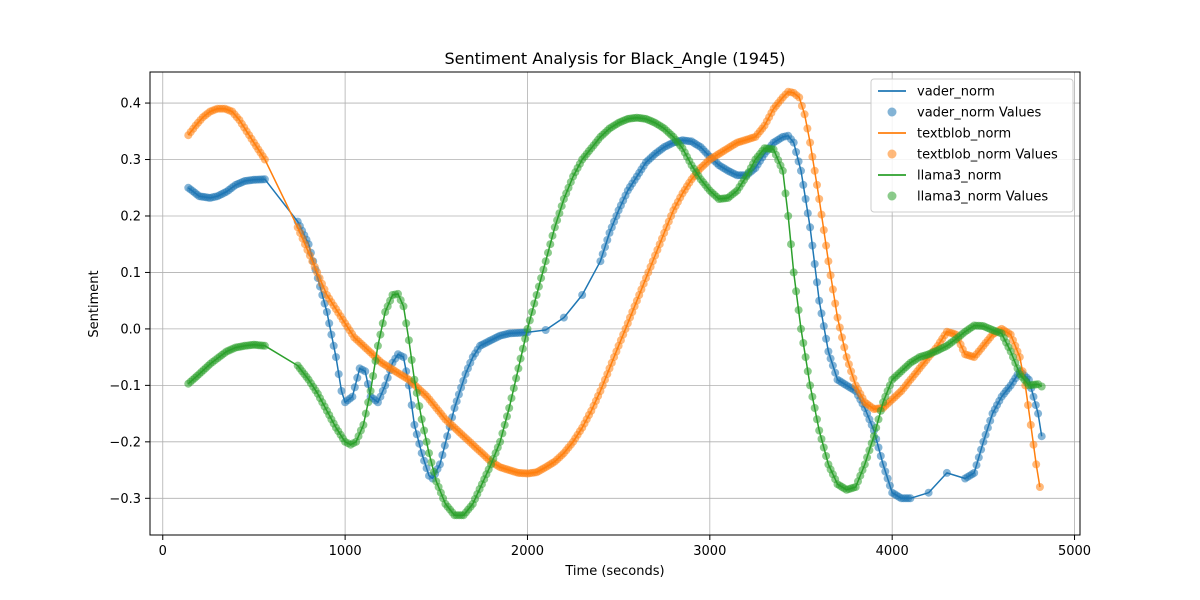 The width and height of the screenshot is (1200, 600). What do you see at coordinates (163, 551) in the screenshot?
I see `x-tick-label: 0` at bounding box center [163, 551].